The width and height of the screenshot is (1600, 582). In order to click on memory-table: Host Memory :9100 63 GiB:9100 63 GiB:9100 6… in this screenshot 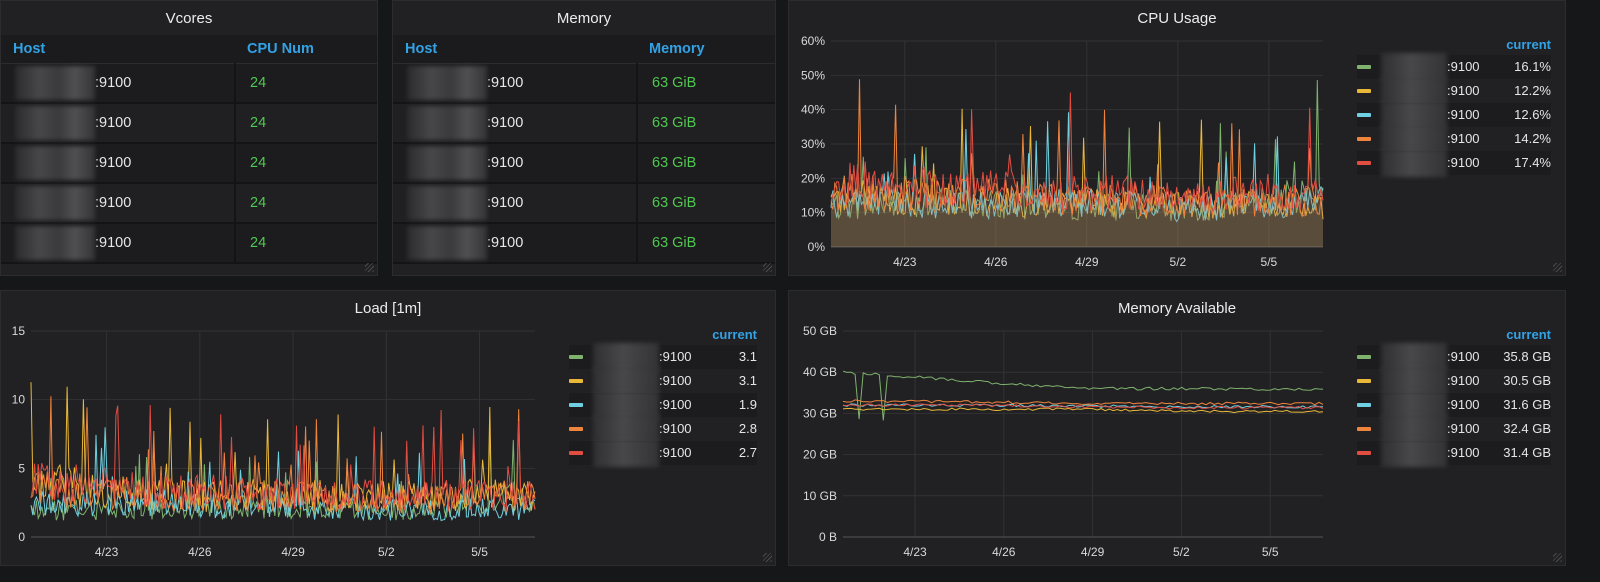, I will do `click(584, 149)`.